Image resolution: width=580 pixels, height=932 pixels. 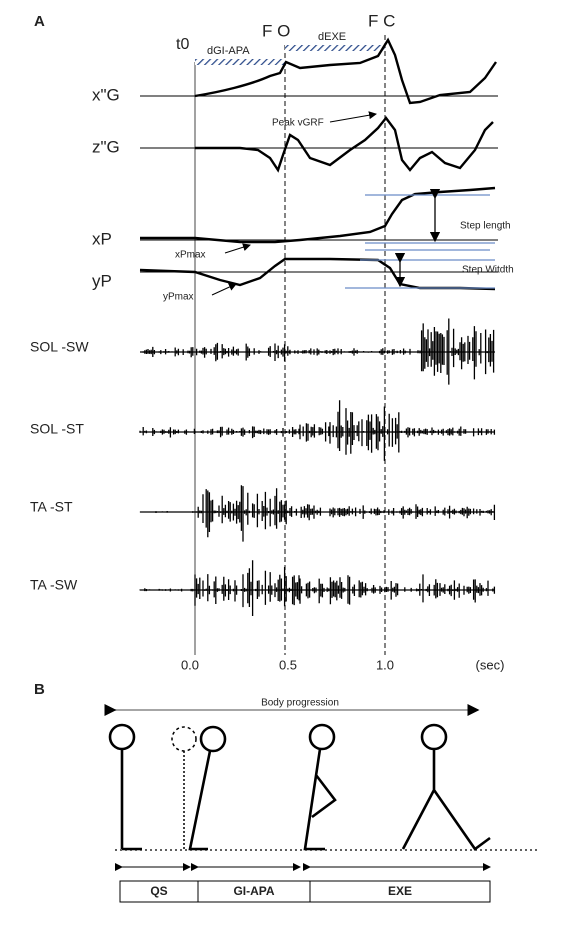 I want to click on trace-label: xP, so click(x=102, y=238).